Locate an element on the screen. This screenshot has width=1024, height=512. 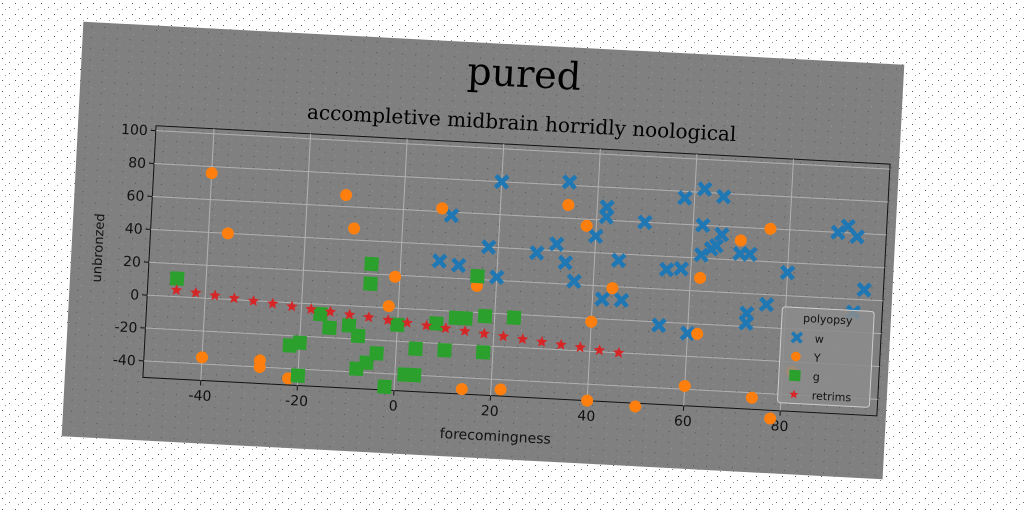
x-tick-label: -40 is located at coordinates (200, 396).